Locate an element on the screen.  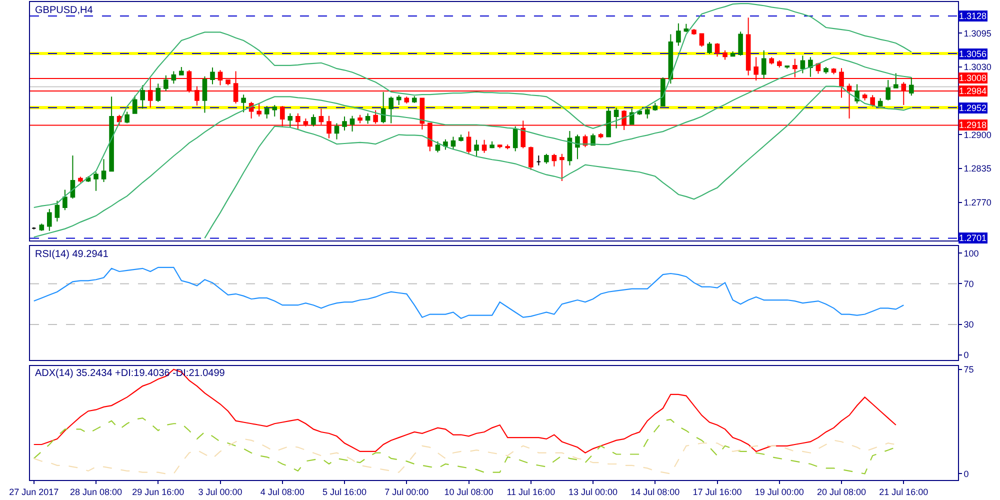
x-tick-label: 14 Jul 08:00 is located at coordinates (655, 491).